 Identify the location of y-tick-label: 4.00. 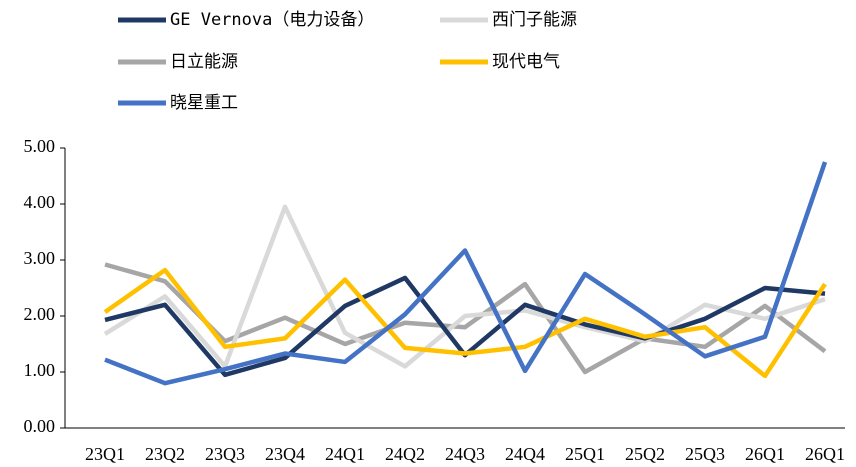
(40, 202).